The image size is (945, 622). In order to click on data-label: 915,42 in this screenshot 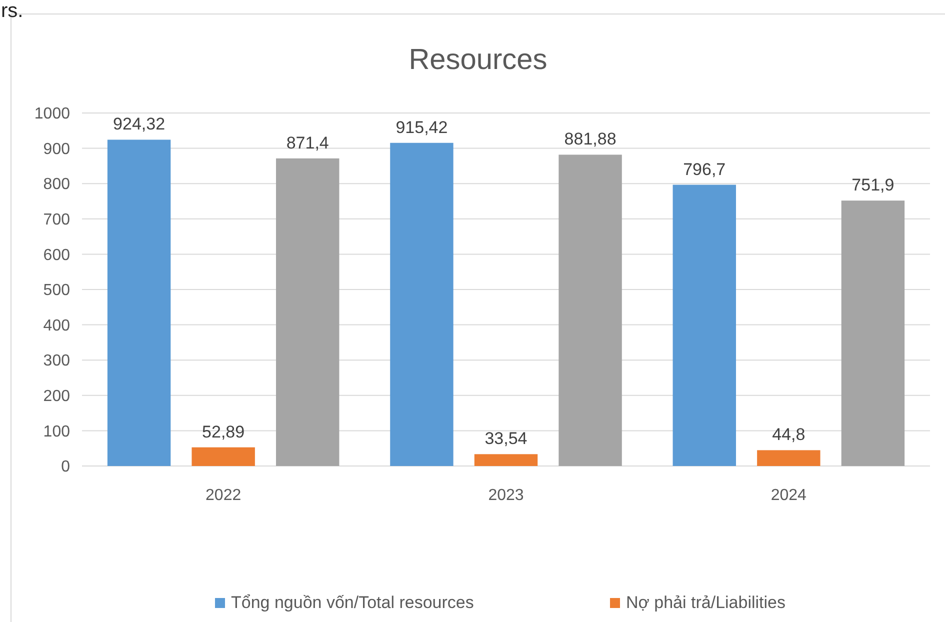, I will do `click(422, 127)`.